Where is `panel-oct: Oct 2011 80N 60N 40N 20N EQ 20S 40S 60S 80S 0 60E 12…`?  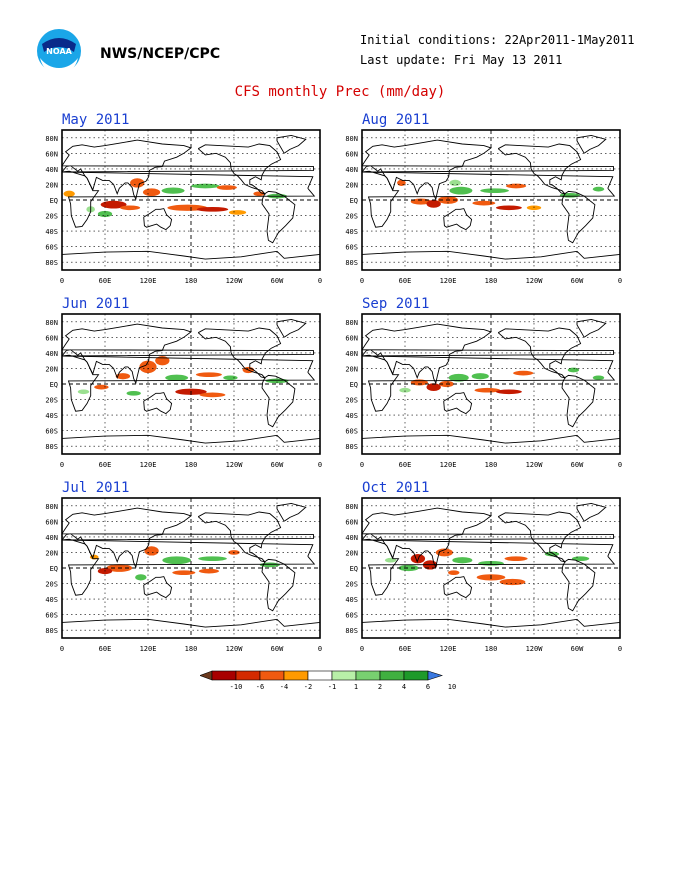
panel-oct: Oct 2011 80N 60N 40N 20N EQ 20S 40S 60S 80S 0 60E 12… is located at coordinates (483, 566).